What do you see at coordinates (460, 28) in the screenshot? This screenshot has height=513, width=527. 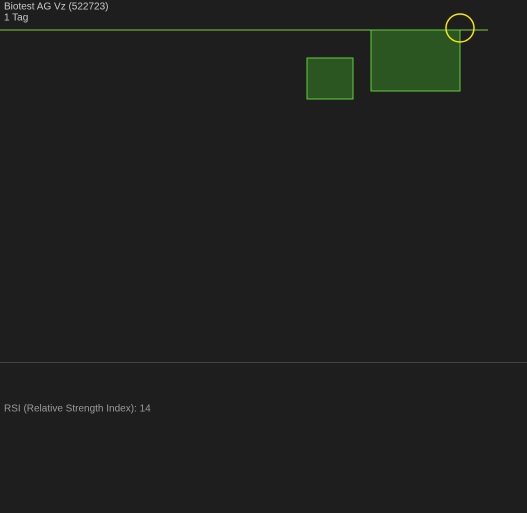 I see `highlight-circle` at bounding box center [460, 28].